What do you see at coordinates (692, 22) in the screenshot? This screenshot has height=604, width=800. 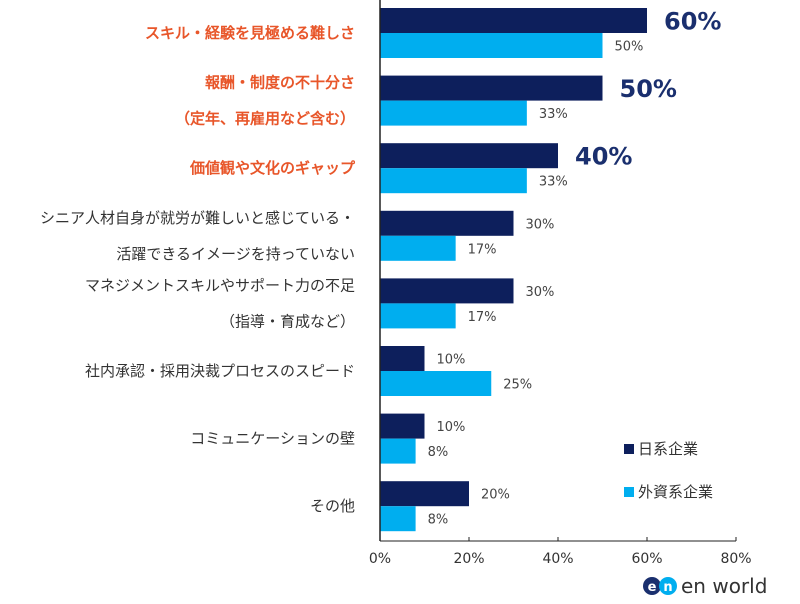 I see `data-label: 60%` at bounding box center [692, 22].